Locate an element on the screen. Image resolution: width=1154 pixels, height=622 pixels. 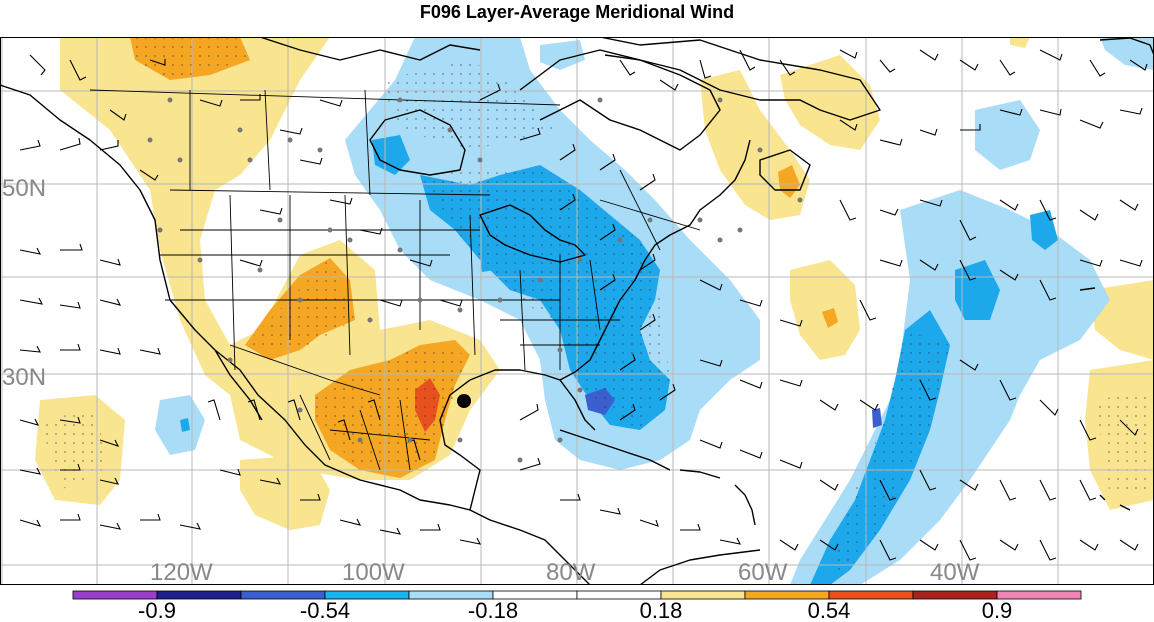
coast-sa is located at coordinates (700, 567).